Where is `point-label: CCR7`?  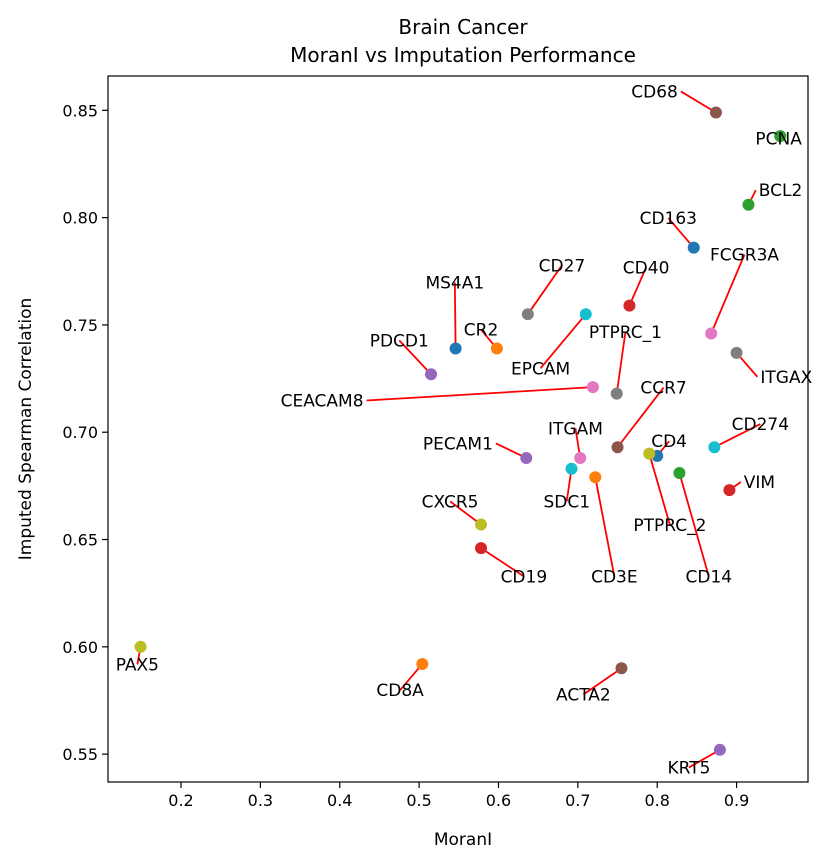 point-label: CCR7 is located at coordinates (663, 389).